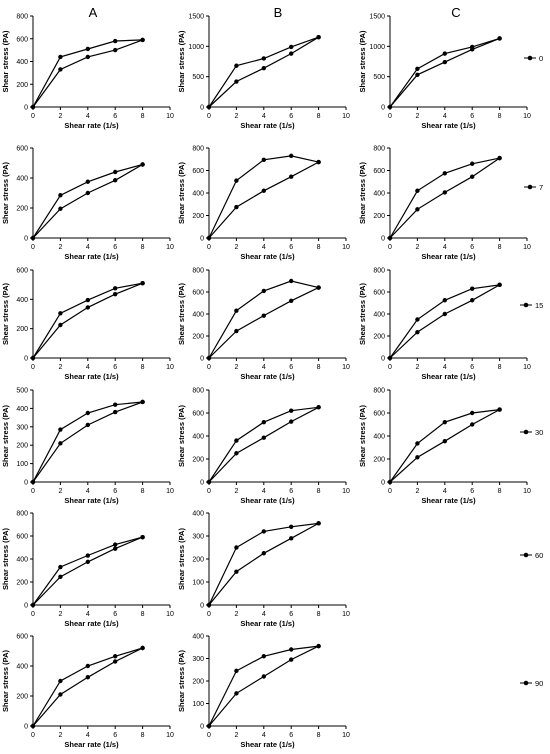 Image resolution: width=550 pixels, height=754 pixels. Describe the element at coordinates (531, 555) in the screenshot. I see `row-legend-60: 60` at that location.